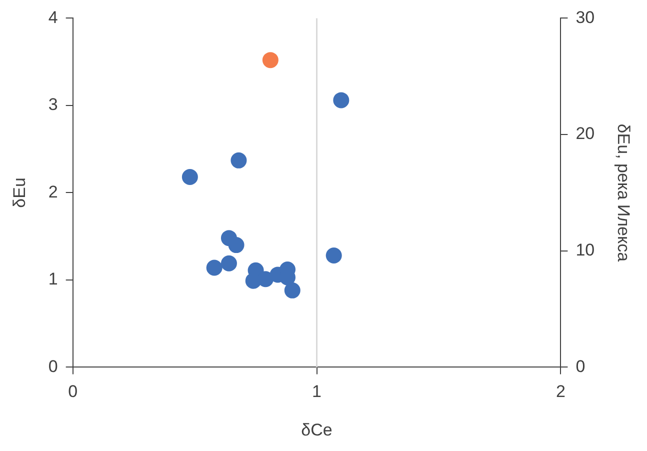  I want to click on y2-tick-label: 10, so click(585, 250).